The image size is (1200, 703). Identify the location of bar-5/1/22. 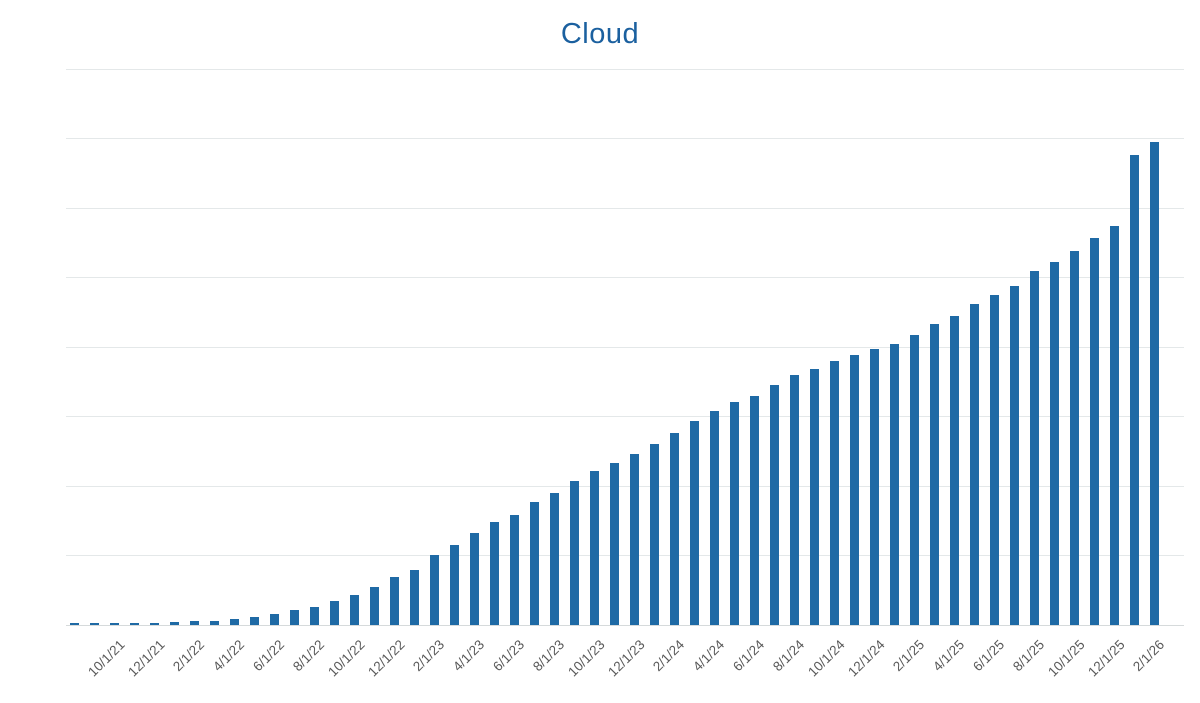
(254, 621).